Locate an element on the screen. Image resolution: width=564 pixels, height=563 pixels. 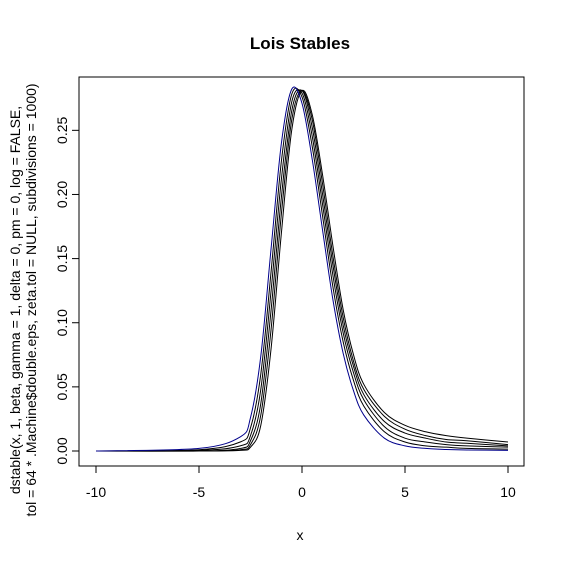
y-tick-label: 0.20 is located at coordinates (62, 194).